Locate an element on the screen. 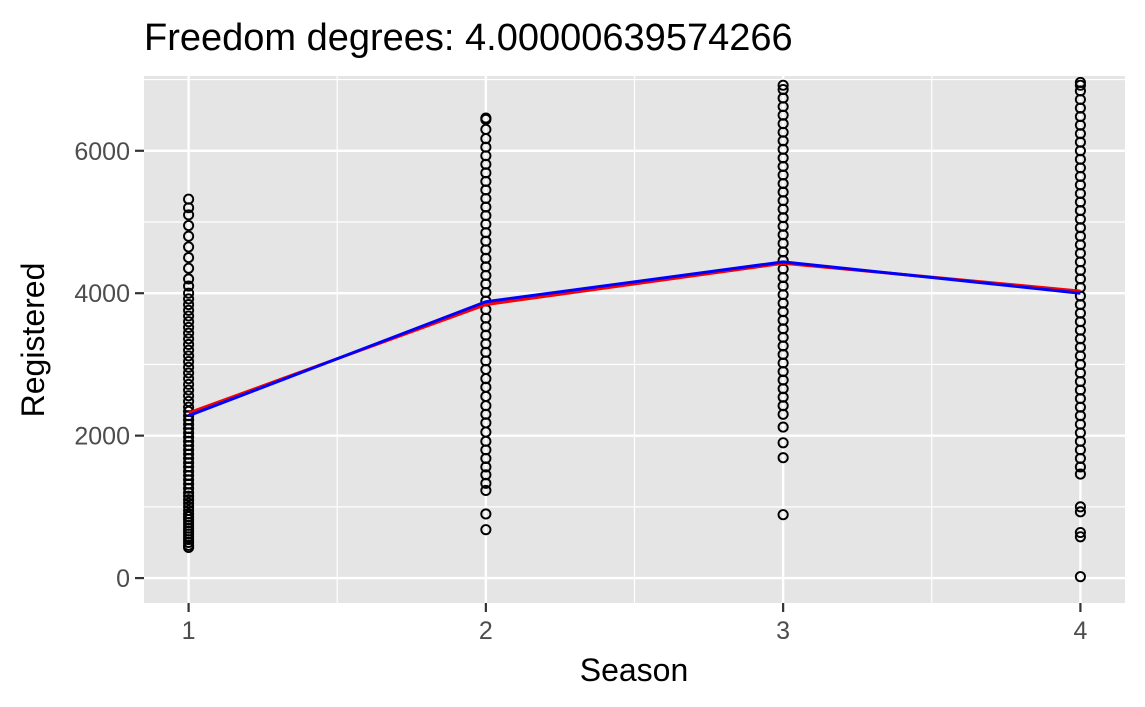 The height and width of the screenshot is (707, 1145). y-tick-label: 4000 is located at coordinates (102, 294).